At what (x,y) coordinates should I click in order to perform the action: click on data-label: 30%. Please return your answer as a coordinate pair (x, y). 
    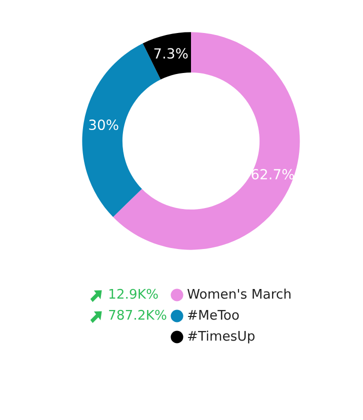
    Looking at the image, I should click on (103, 125).